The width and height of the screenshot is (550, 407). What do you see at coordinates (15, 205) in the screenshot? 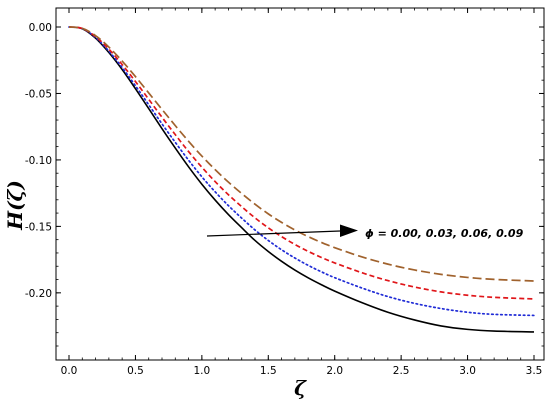
I see `y-axis-label: H(ζ)` at bounding box center [15, 205].